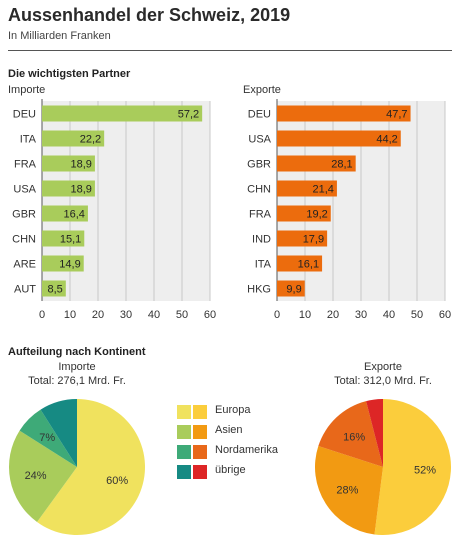  I want to click on category-label: HKG, so click(259, 290).